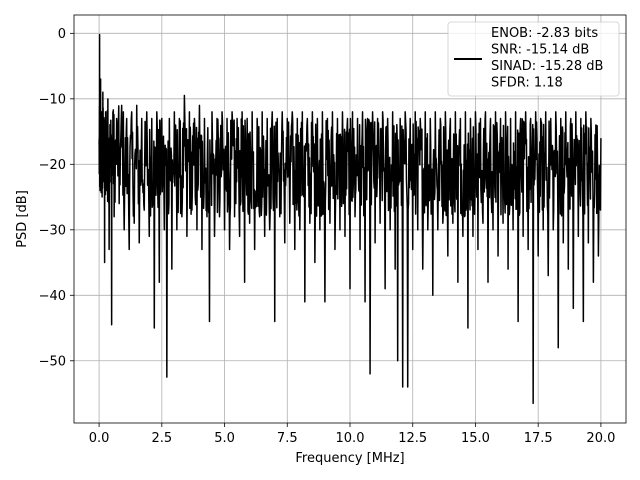  I want to click on y-tick-label: −50, so click(52, 361).